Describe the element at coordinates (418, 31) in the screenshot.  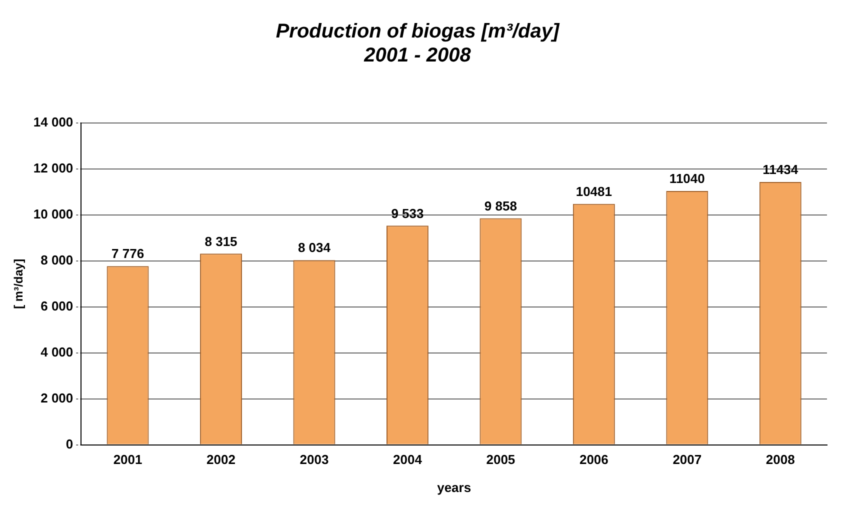
I see `chart-title: Production of biogas [m³/day]` at that location.